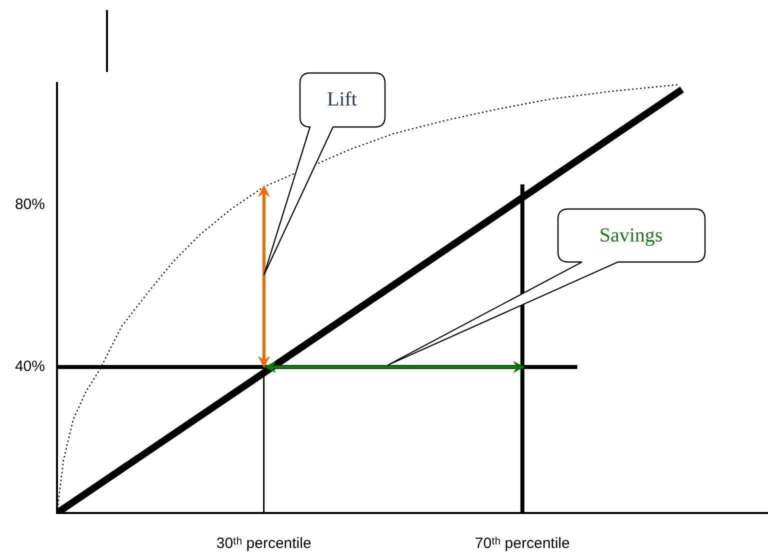 This screenshot has height=557, width=768. I want to click on annotation: Lift, so click(342, 100).